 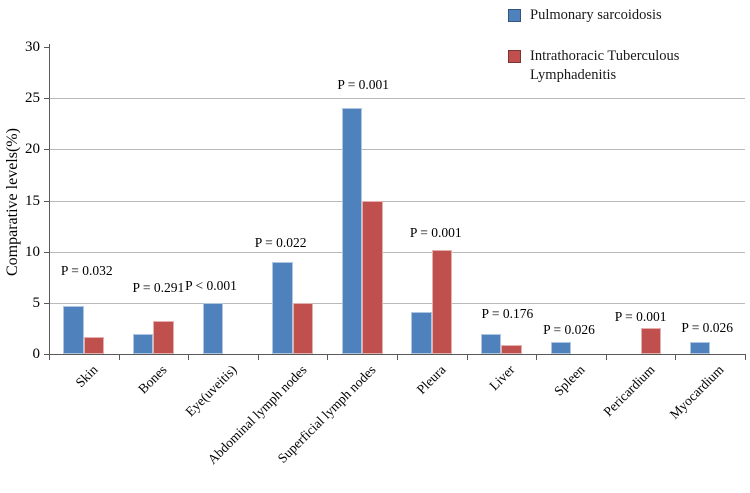 I want to click on legend-swatch-pulmonary-sarcoidosis, so click(x=514, y=15).